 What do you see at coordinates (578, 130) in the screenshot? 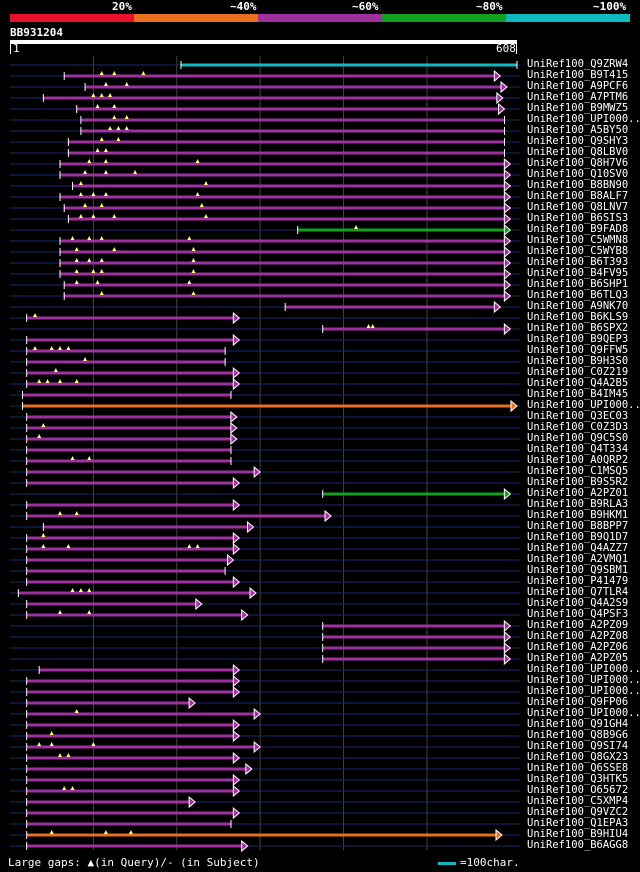
I see `hit-label: UniRef100_A5BY50` at bounding box center [578, 130].